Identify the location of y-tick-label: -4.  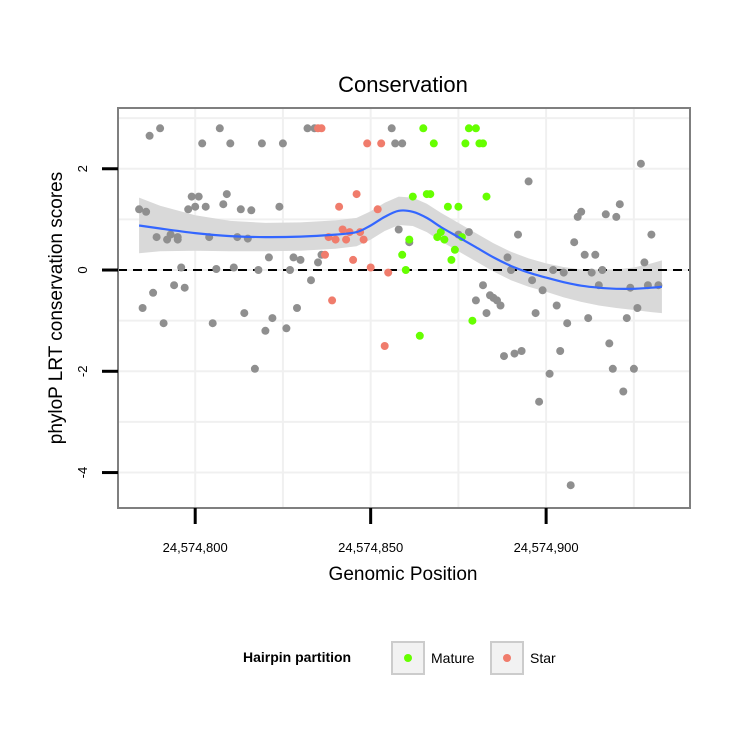
(82, 473).